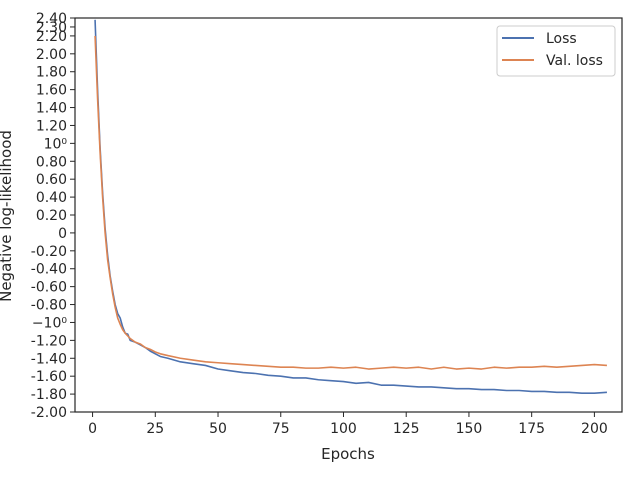 Image resolution: width=640 pixels, height=480 pixels. I want to click on y-tick-label: 0.40, so click(51, 198).